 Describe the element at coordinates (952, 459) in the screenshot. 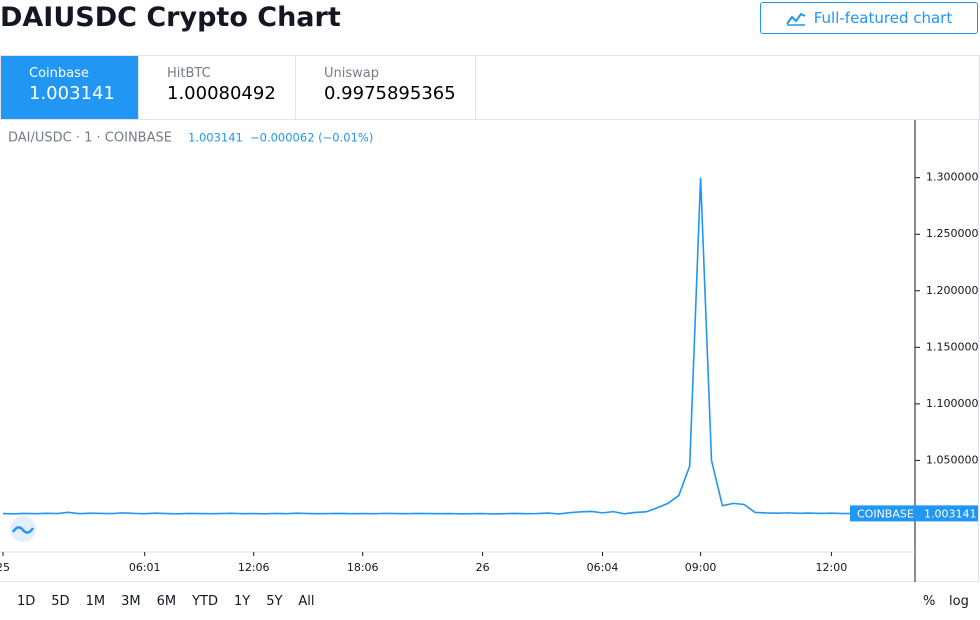

I see `y-tick-label: 1.050000` at that location.